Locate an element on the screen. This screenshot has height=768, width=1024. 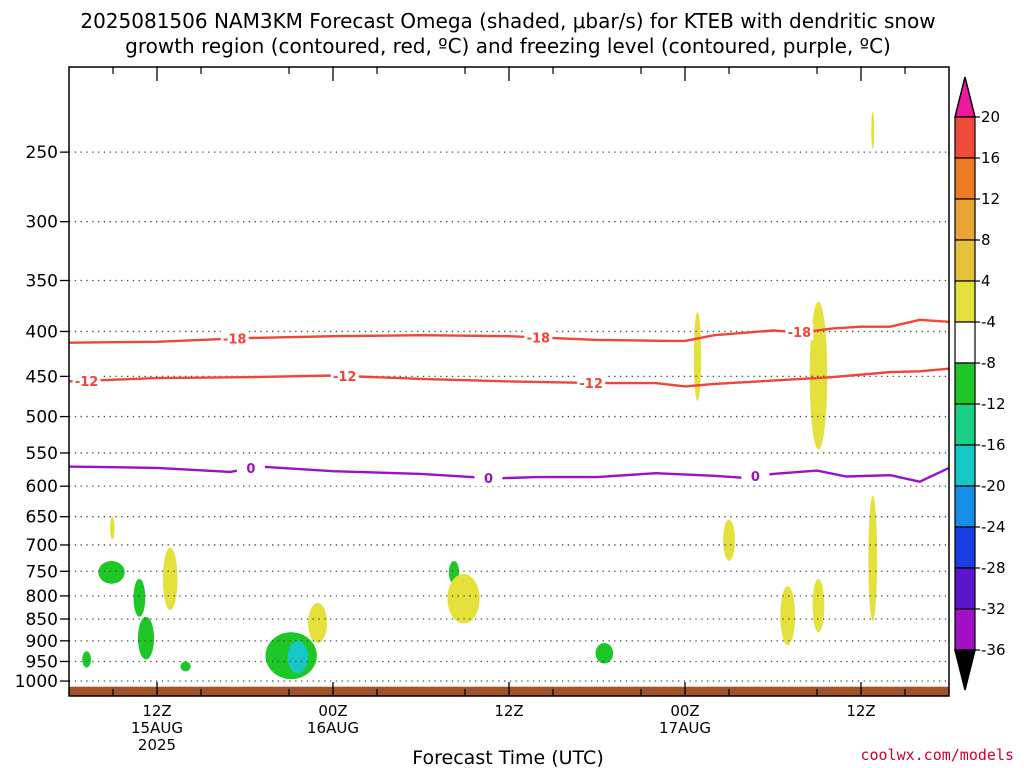
ytick-label-350: 350 is located at coordinates (42, 282).